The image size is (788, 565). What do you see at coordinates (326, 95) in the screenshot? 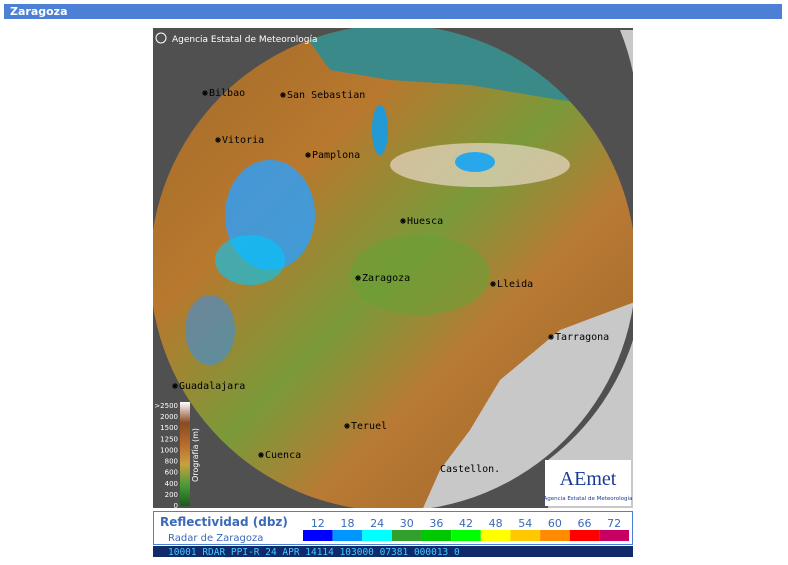
I see `city-label: San Sebastian` at bounding box center [326, 95].